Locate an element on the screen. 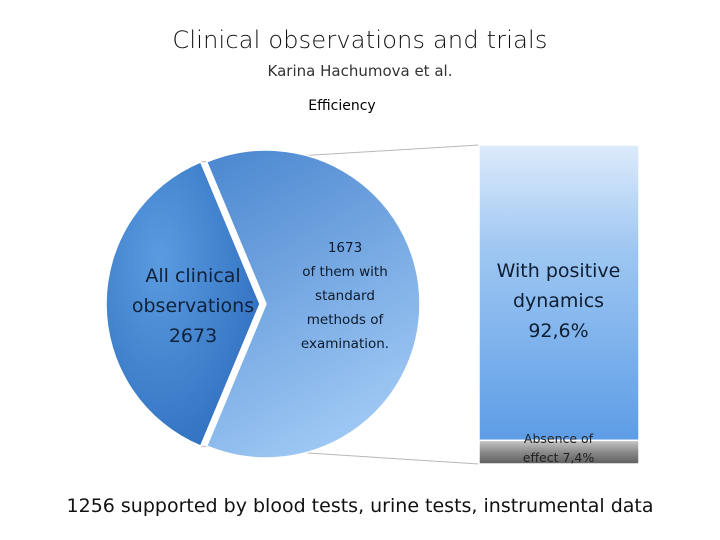 The width and height of the screenshot is (720, 540). pie-slice-all-observations is located at coordinates (183, 304).